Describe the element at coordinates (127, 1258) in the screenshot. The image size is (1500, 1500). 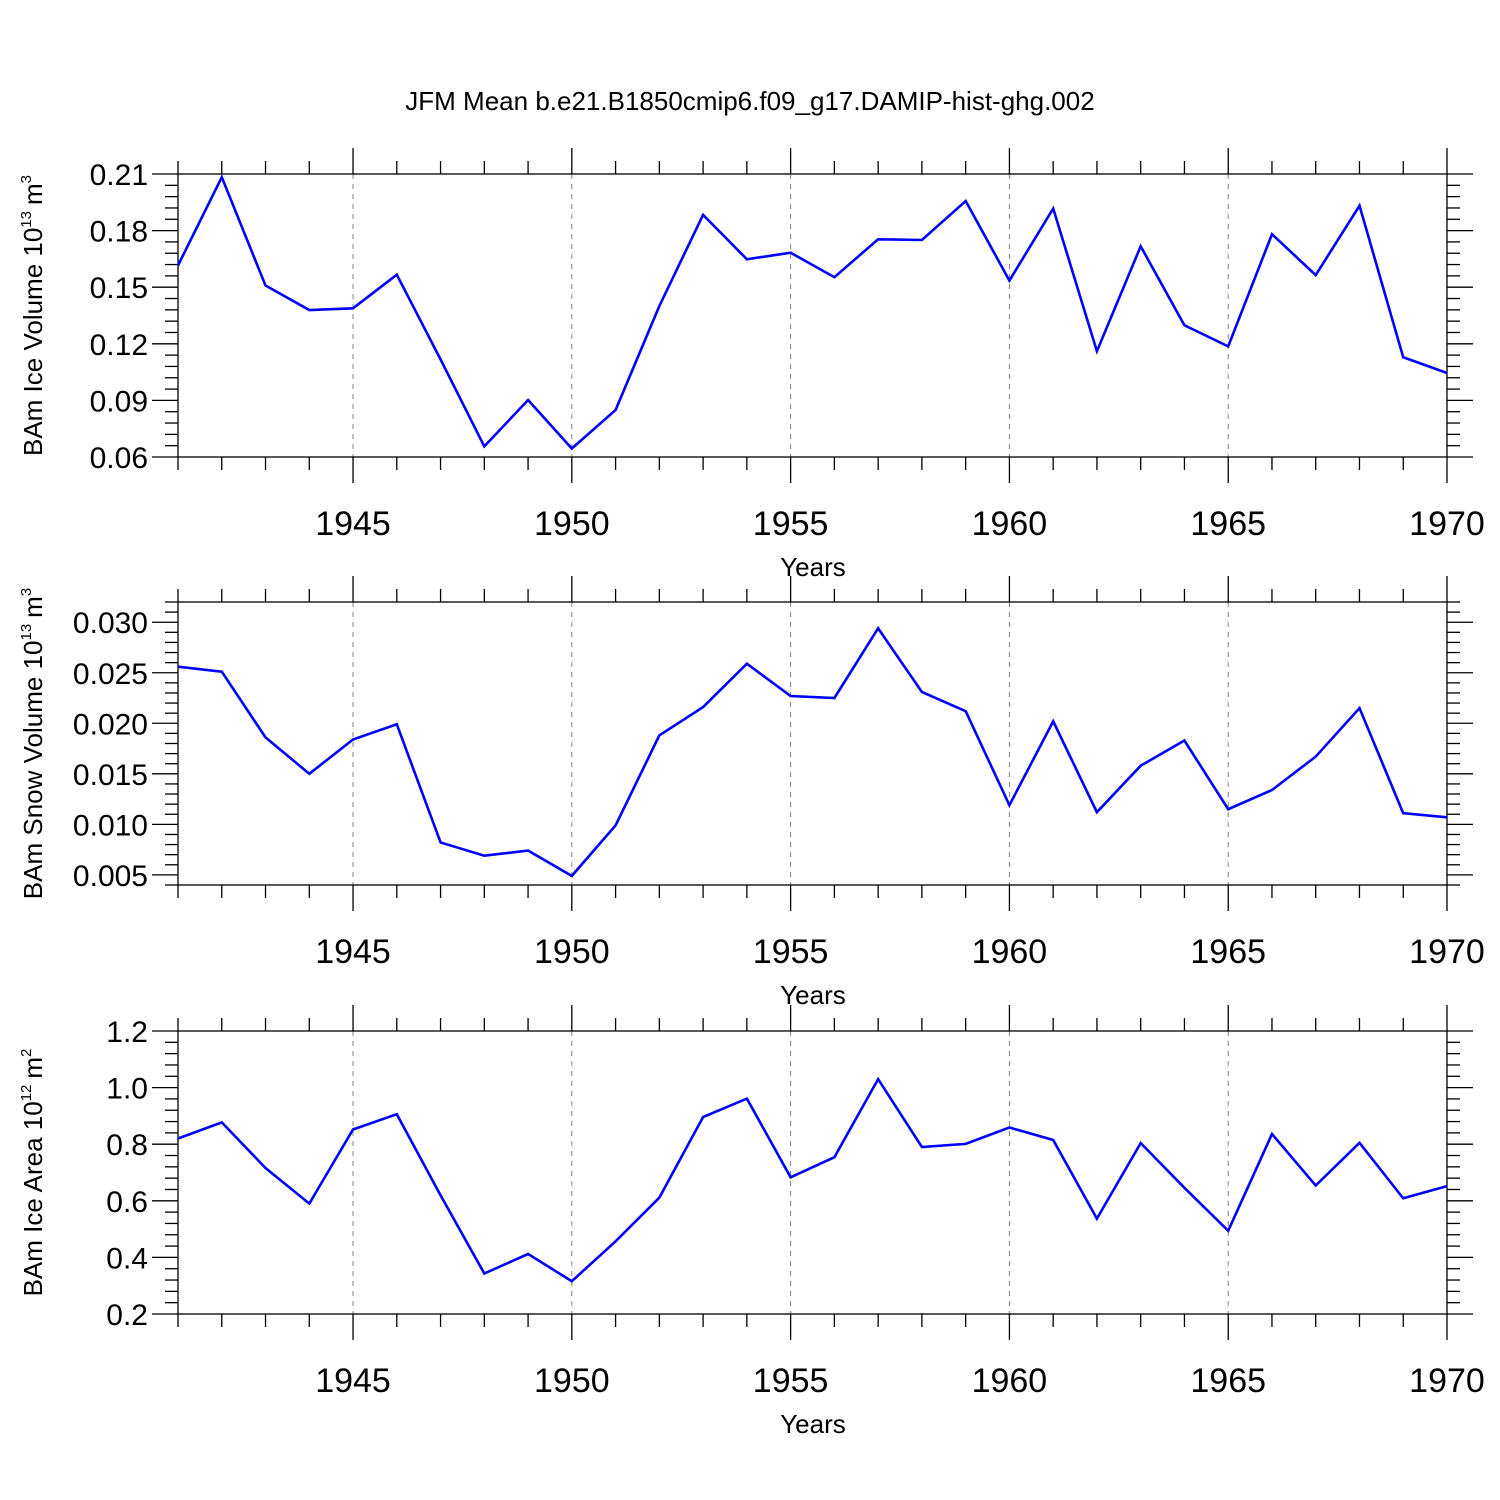
I see `y-tick-label: 0.4` at that location.